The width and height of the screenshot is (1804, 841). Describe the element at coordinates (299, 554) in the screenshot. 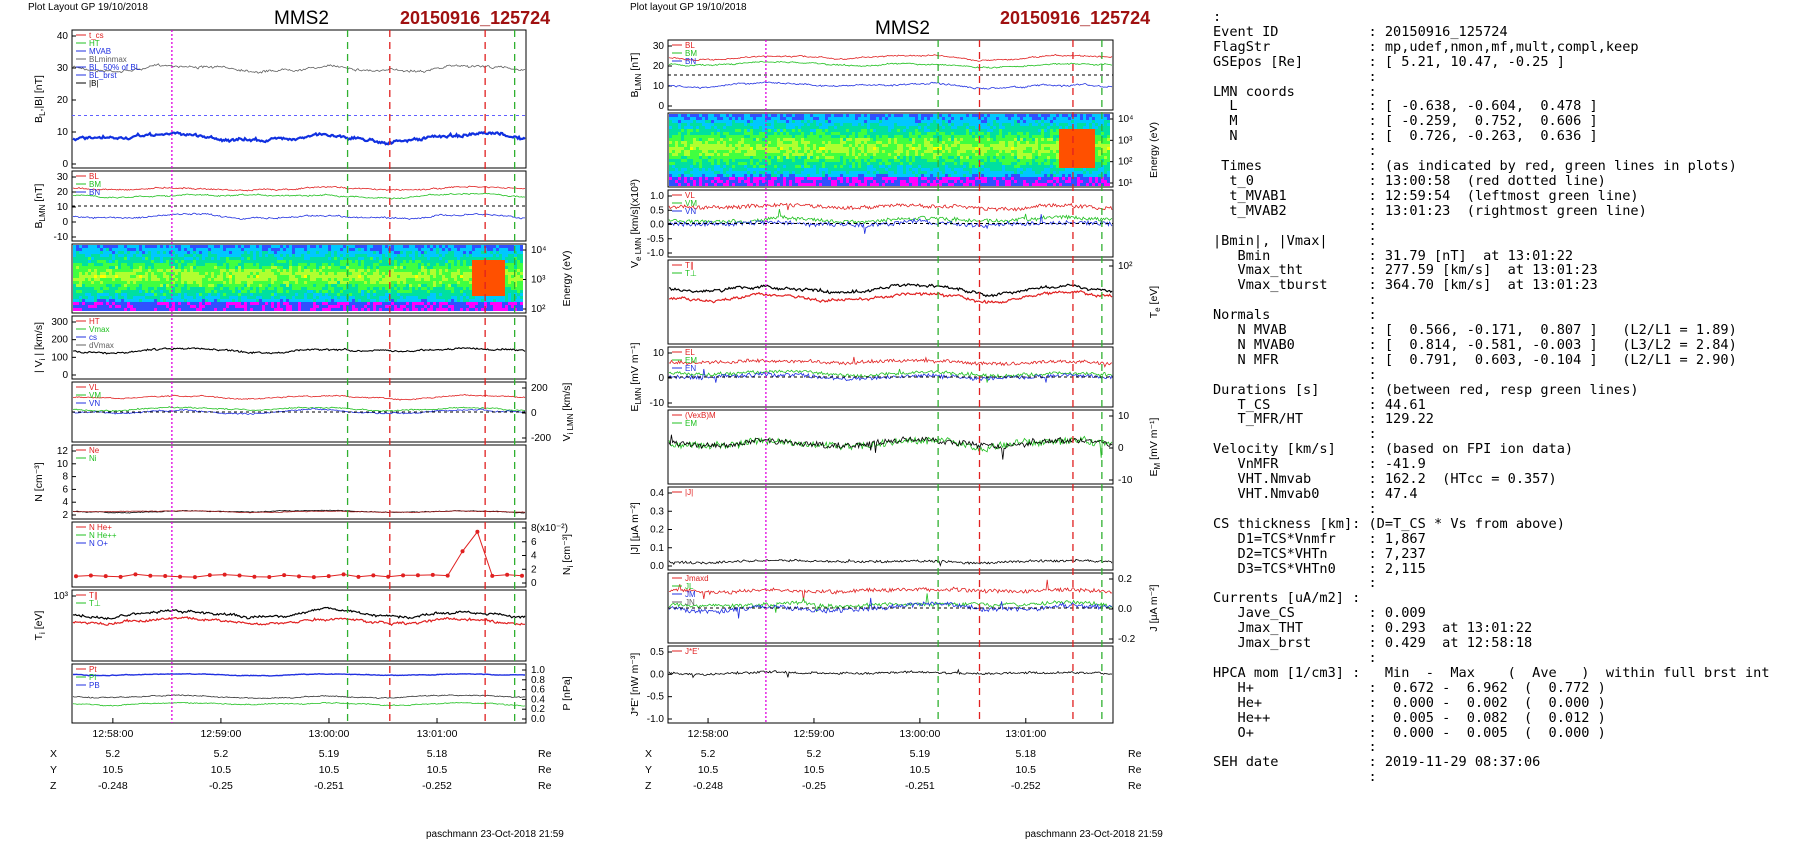

I see `left-panel-frame-nhpca` at that location.